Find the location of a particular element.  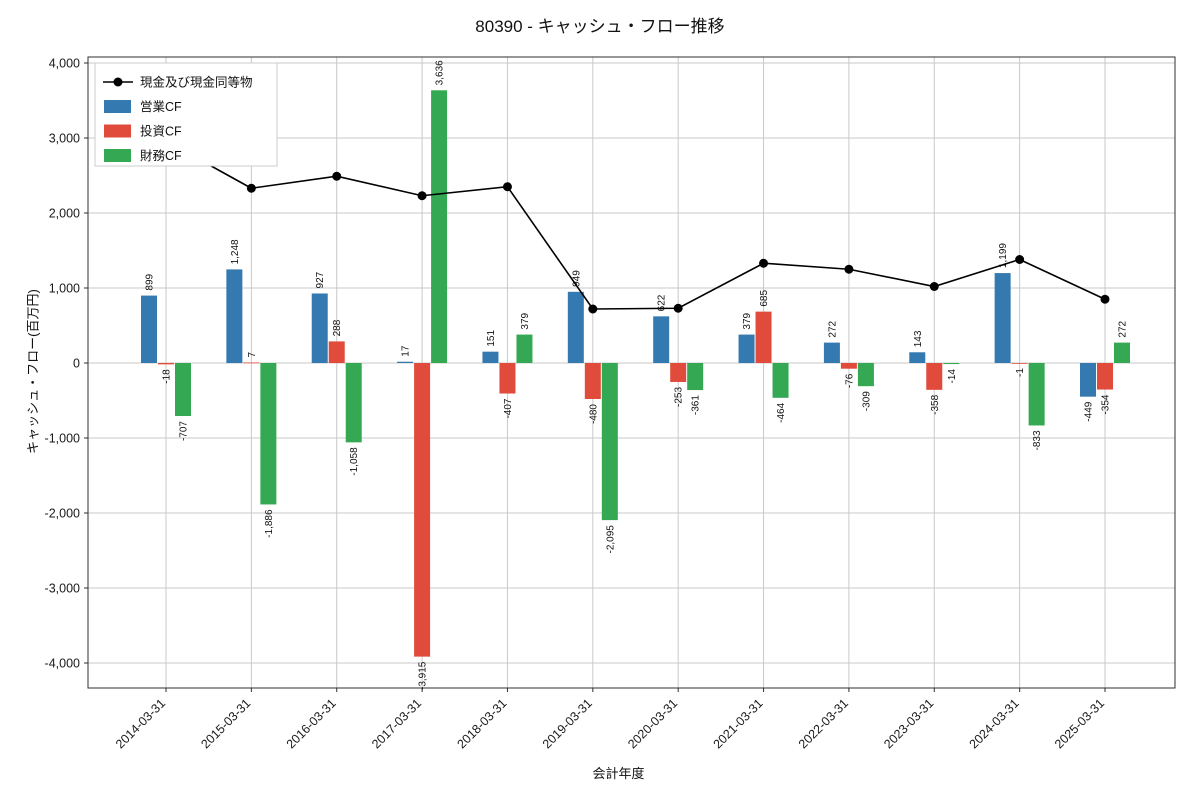

bar-value-label: -3,915 is located at coordinates (423, 675).